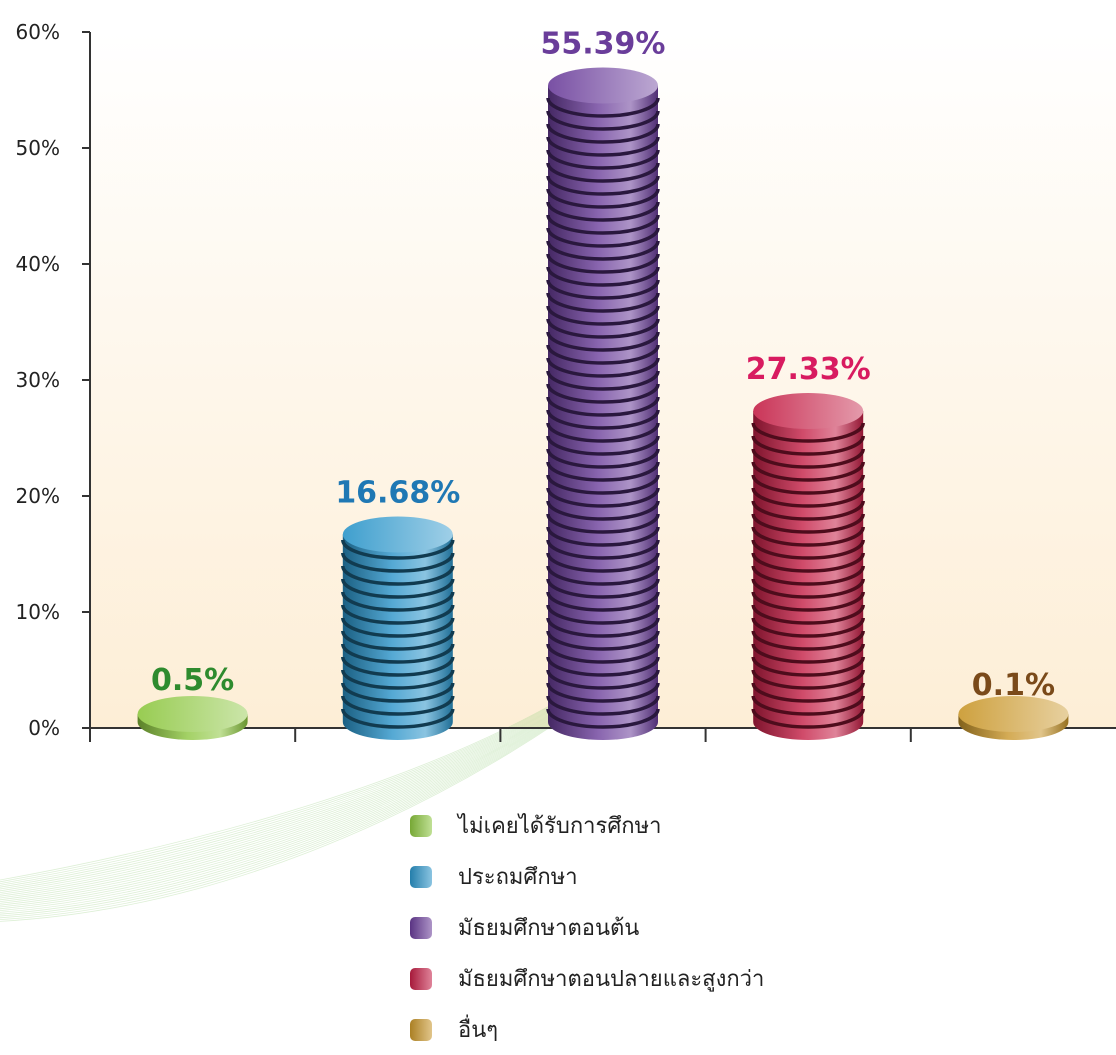 The image size is (1116, 1055). I want to click on legend-label: มัธยมศึกษาตอนปลายและสูงกว่า, so click(611, 979).